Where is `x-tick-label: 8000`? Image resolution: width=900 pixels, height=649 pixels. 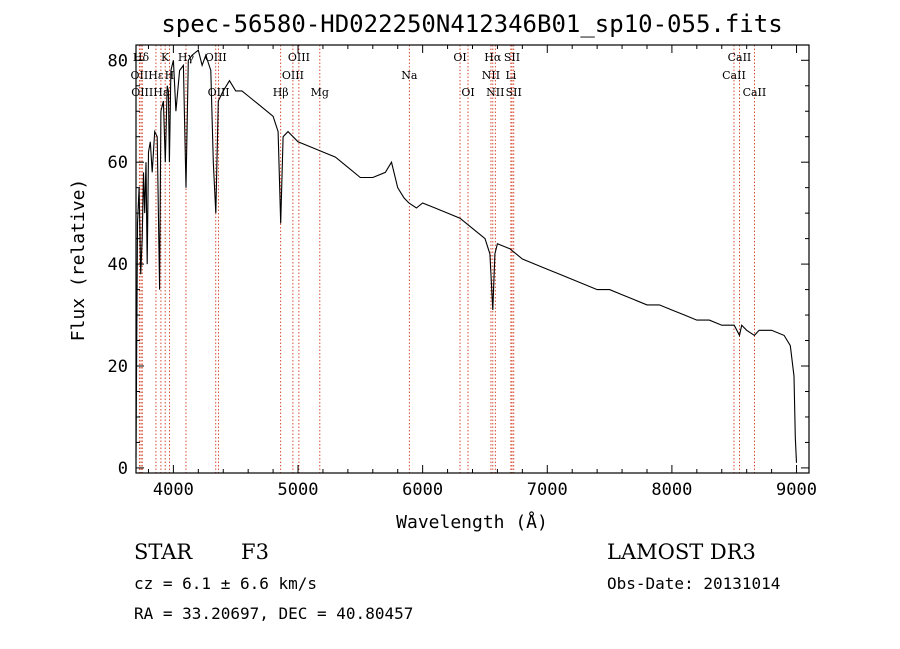
x-tick-label: 8000 is located at coordinates (671, 490).